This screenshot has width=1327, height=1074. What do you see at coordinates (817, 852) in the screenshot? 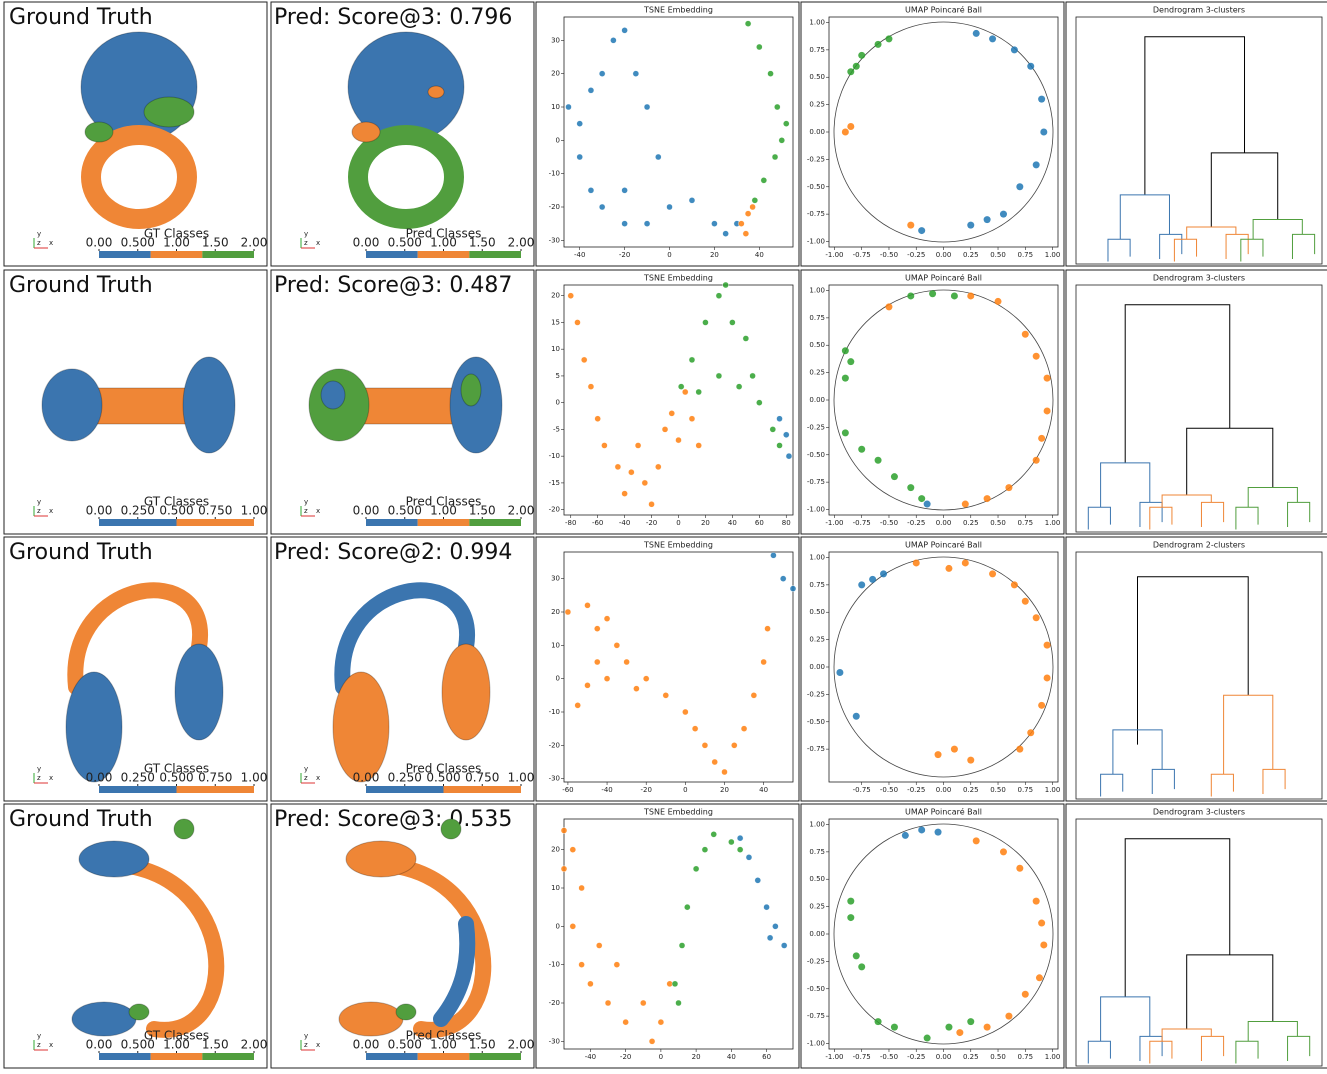
I see `y-tick-label: 0.75` at bounding box center [817, 852].